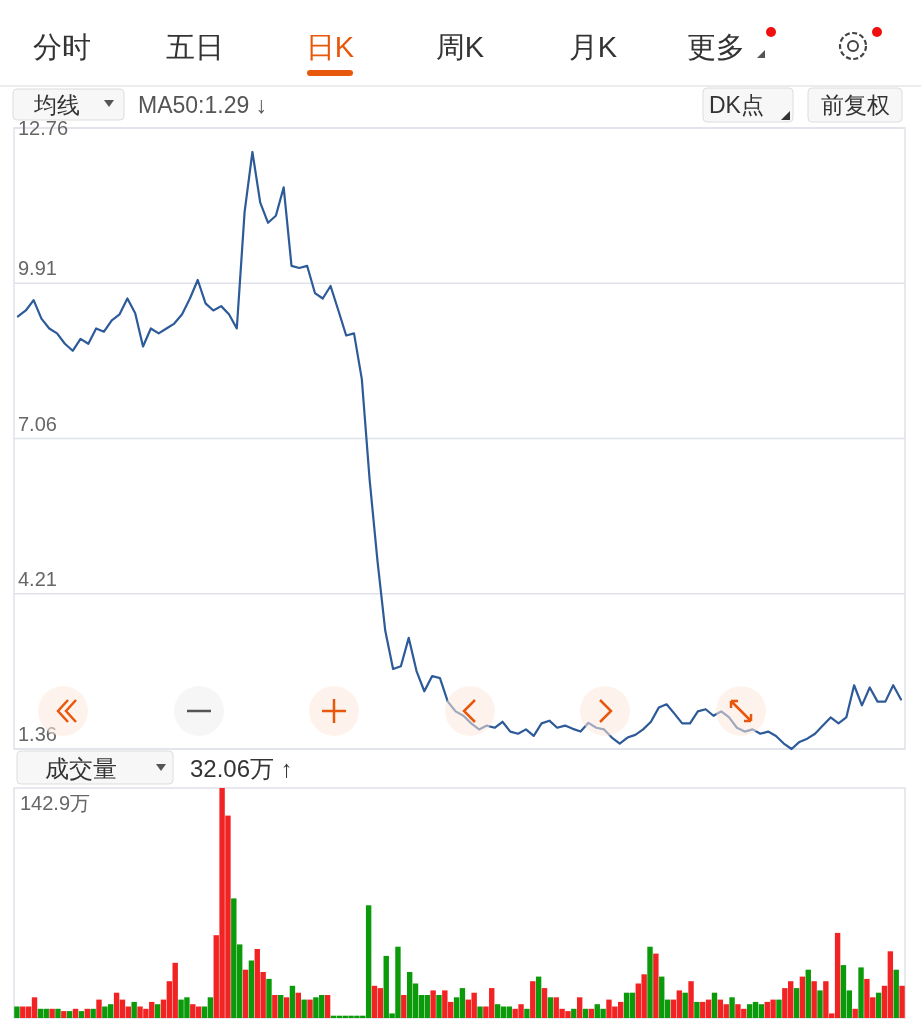  I want to click on text: 五日, so click(195, 47).